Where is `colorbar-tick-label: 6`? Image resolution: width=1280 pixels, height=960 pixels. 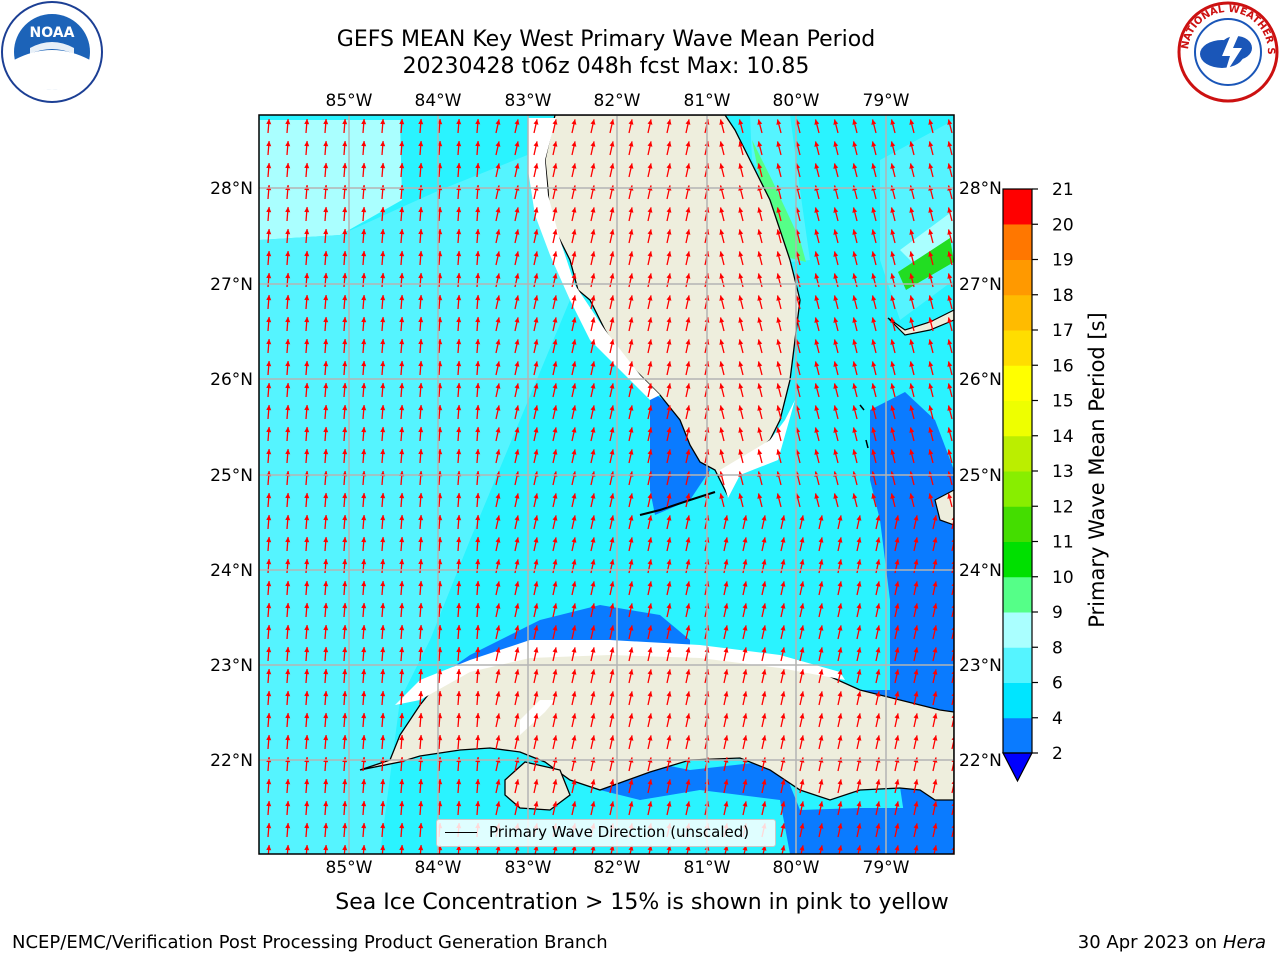 colorbar-tick-label: 6 is located at coordinates (1057, 684).